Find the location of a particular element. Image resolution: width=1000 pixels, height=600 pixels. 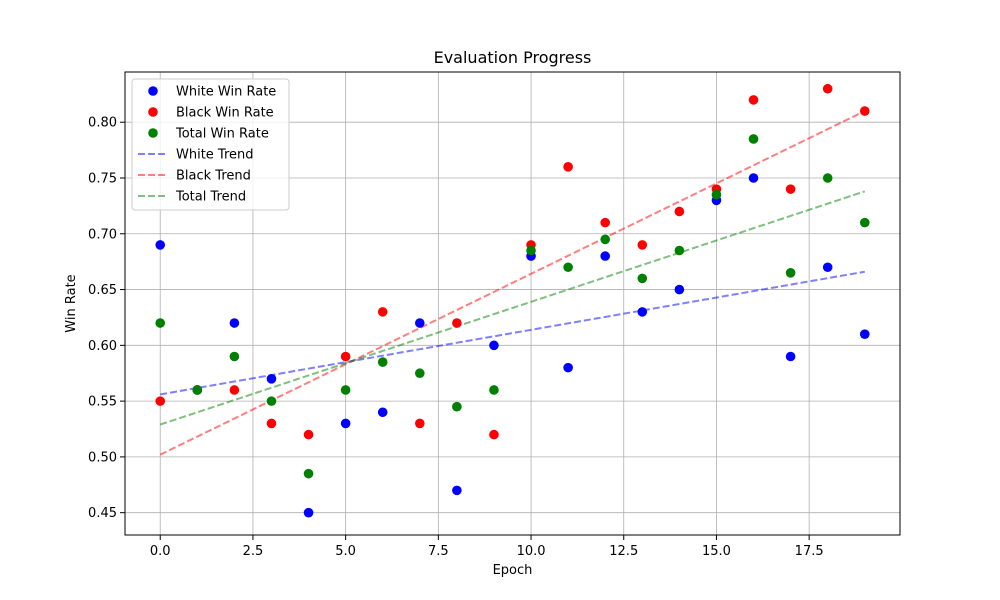

y-axis-label: Win Rate is located at coordinates (71, 303).